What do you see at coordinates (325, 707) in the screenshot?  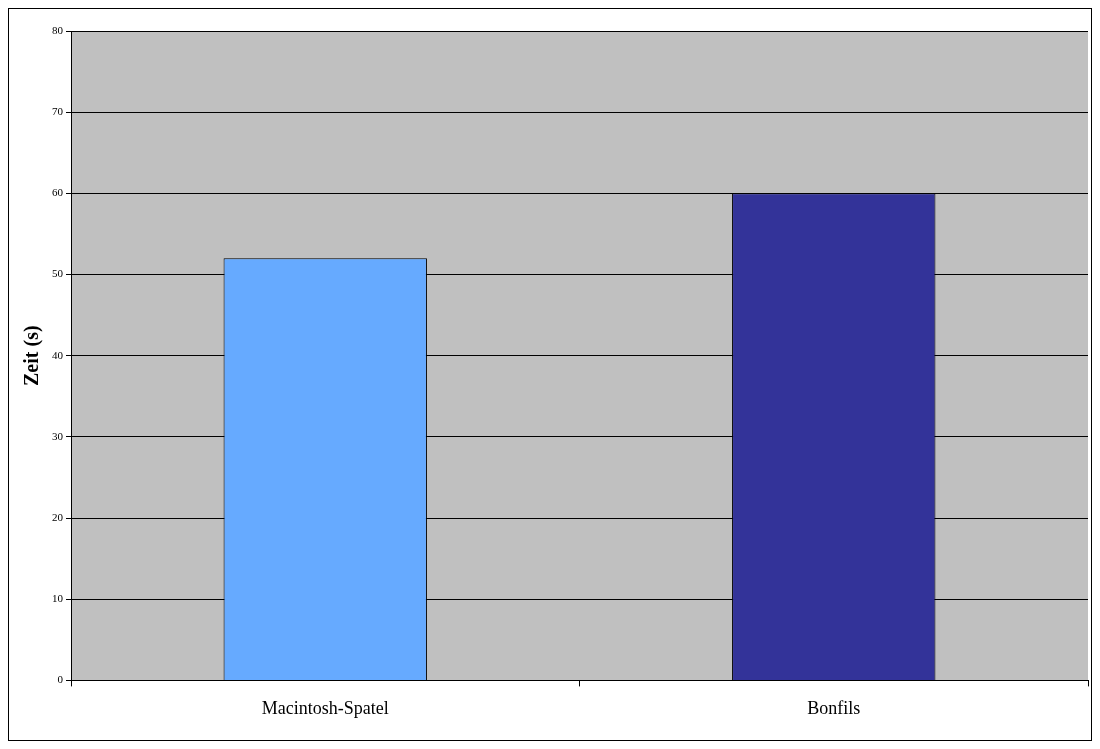 I see `x-tick-label: Macintosh-Spatel` at bounding box center [325, 707].